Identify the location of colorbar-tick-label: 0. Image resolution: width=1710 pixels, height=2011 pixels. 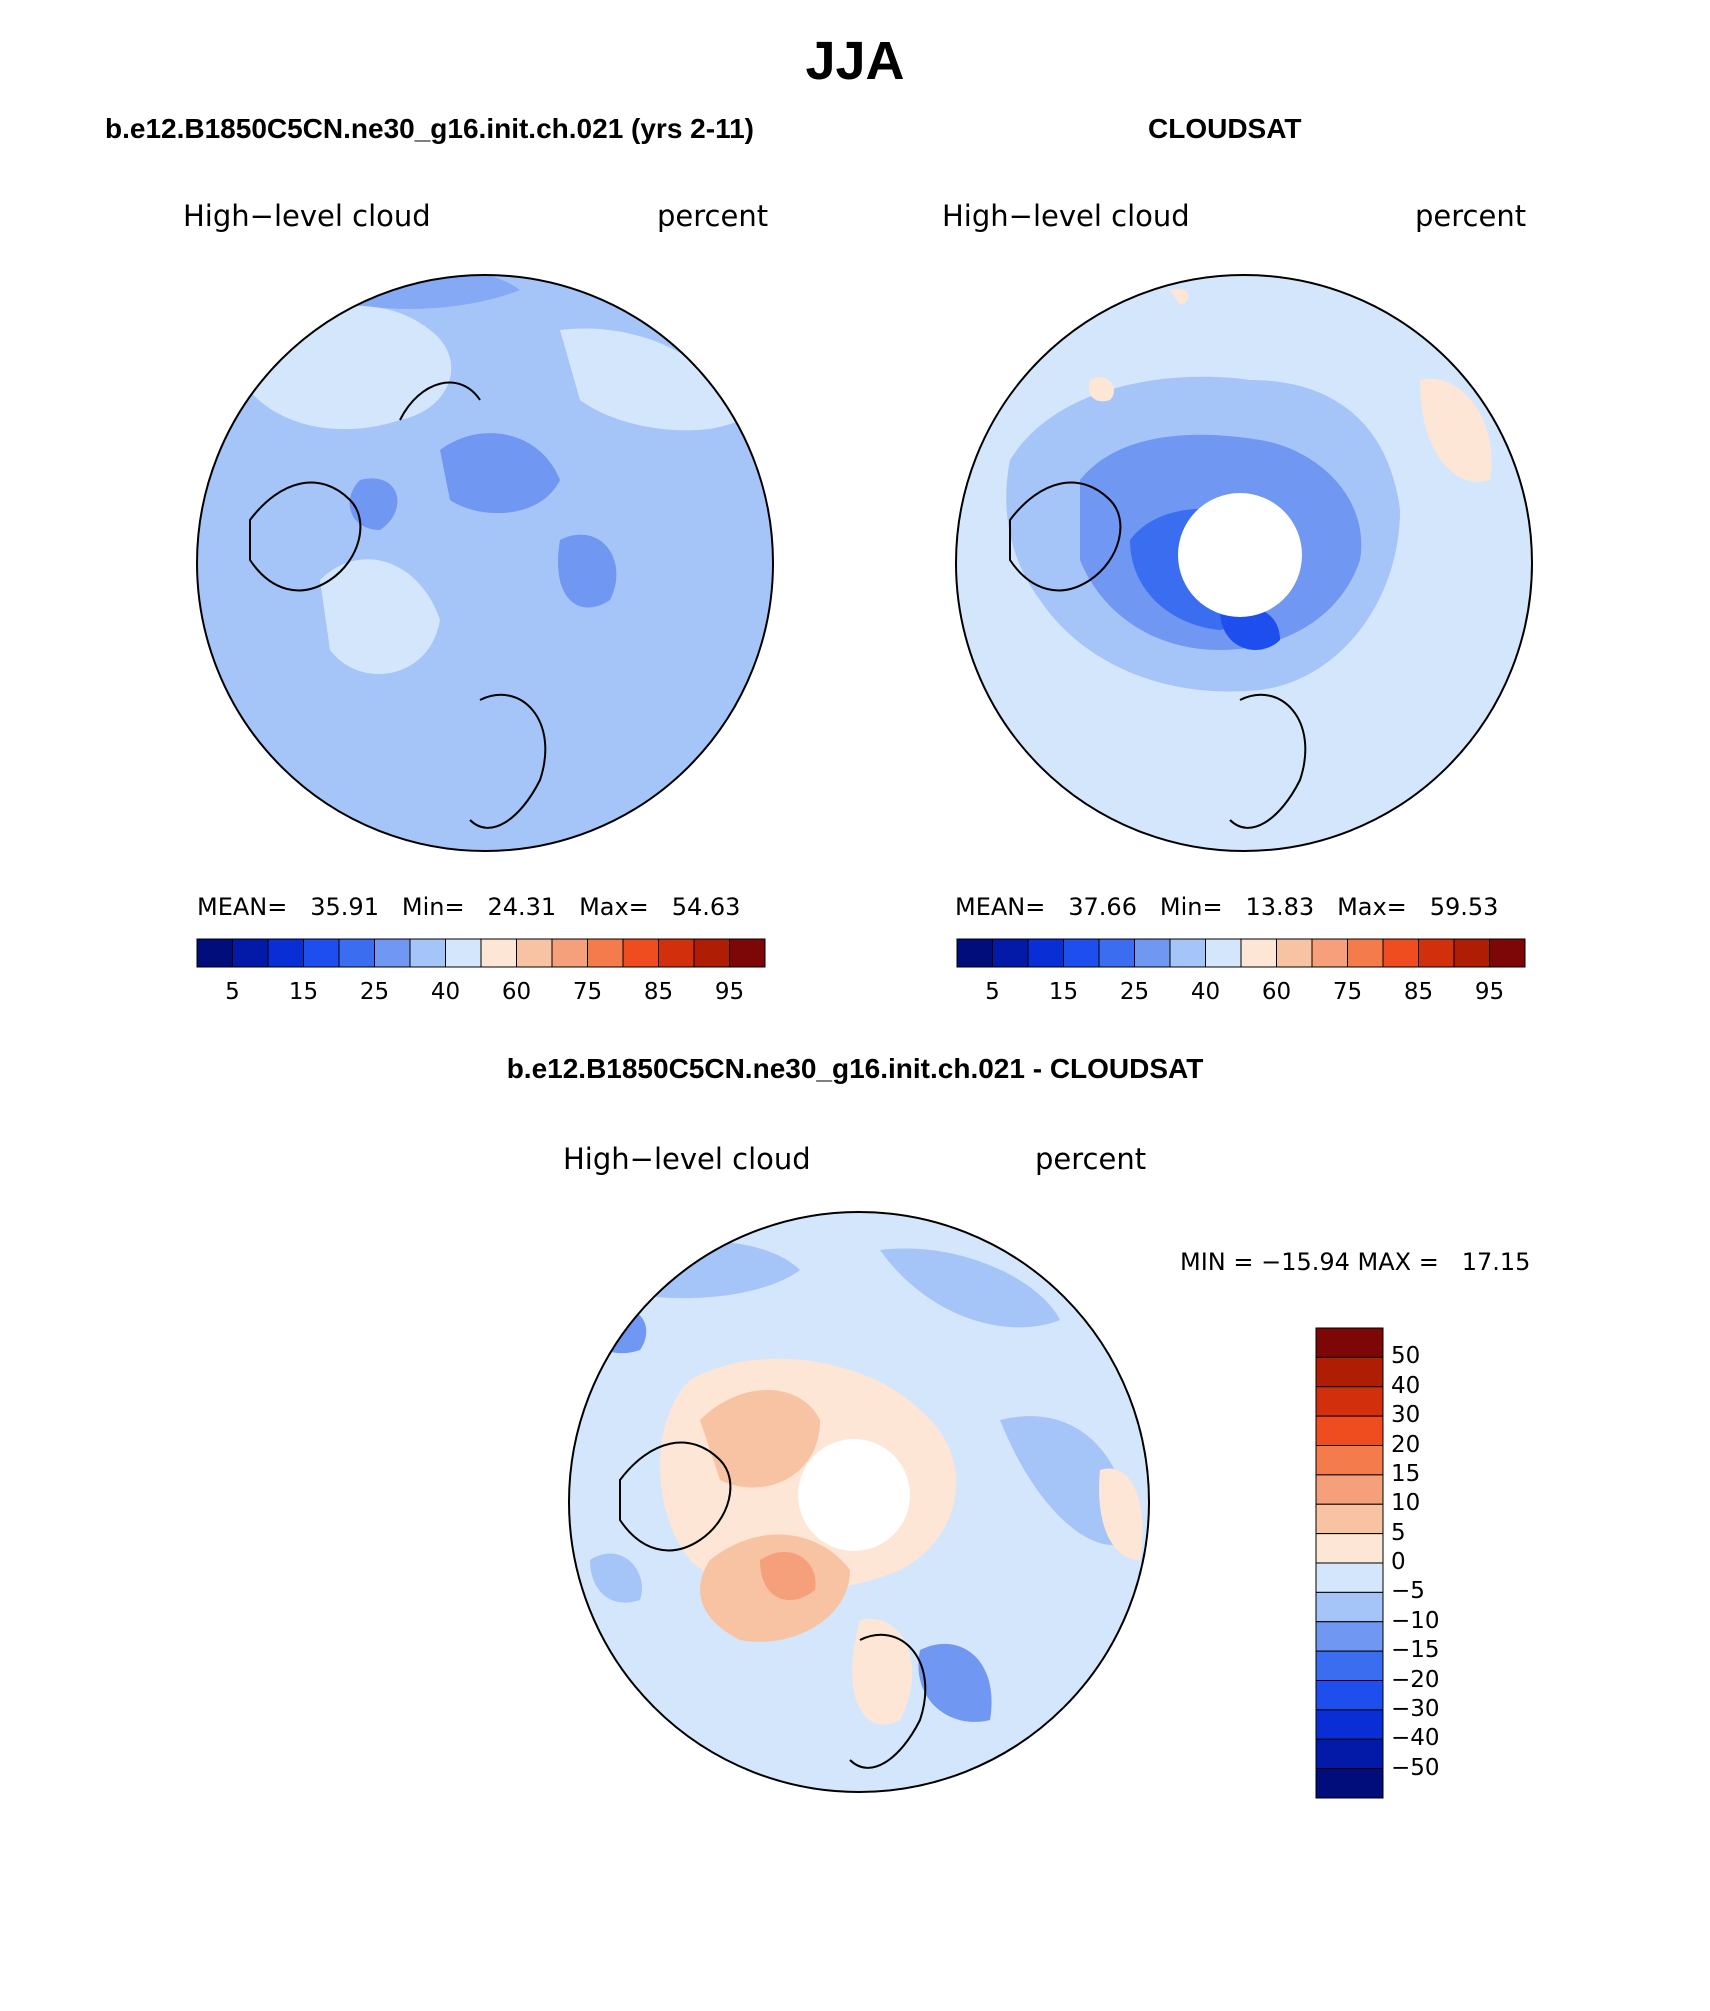
(1398, 1562).